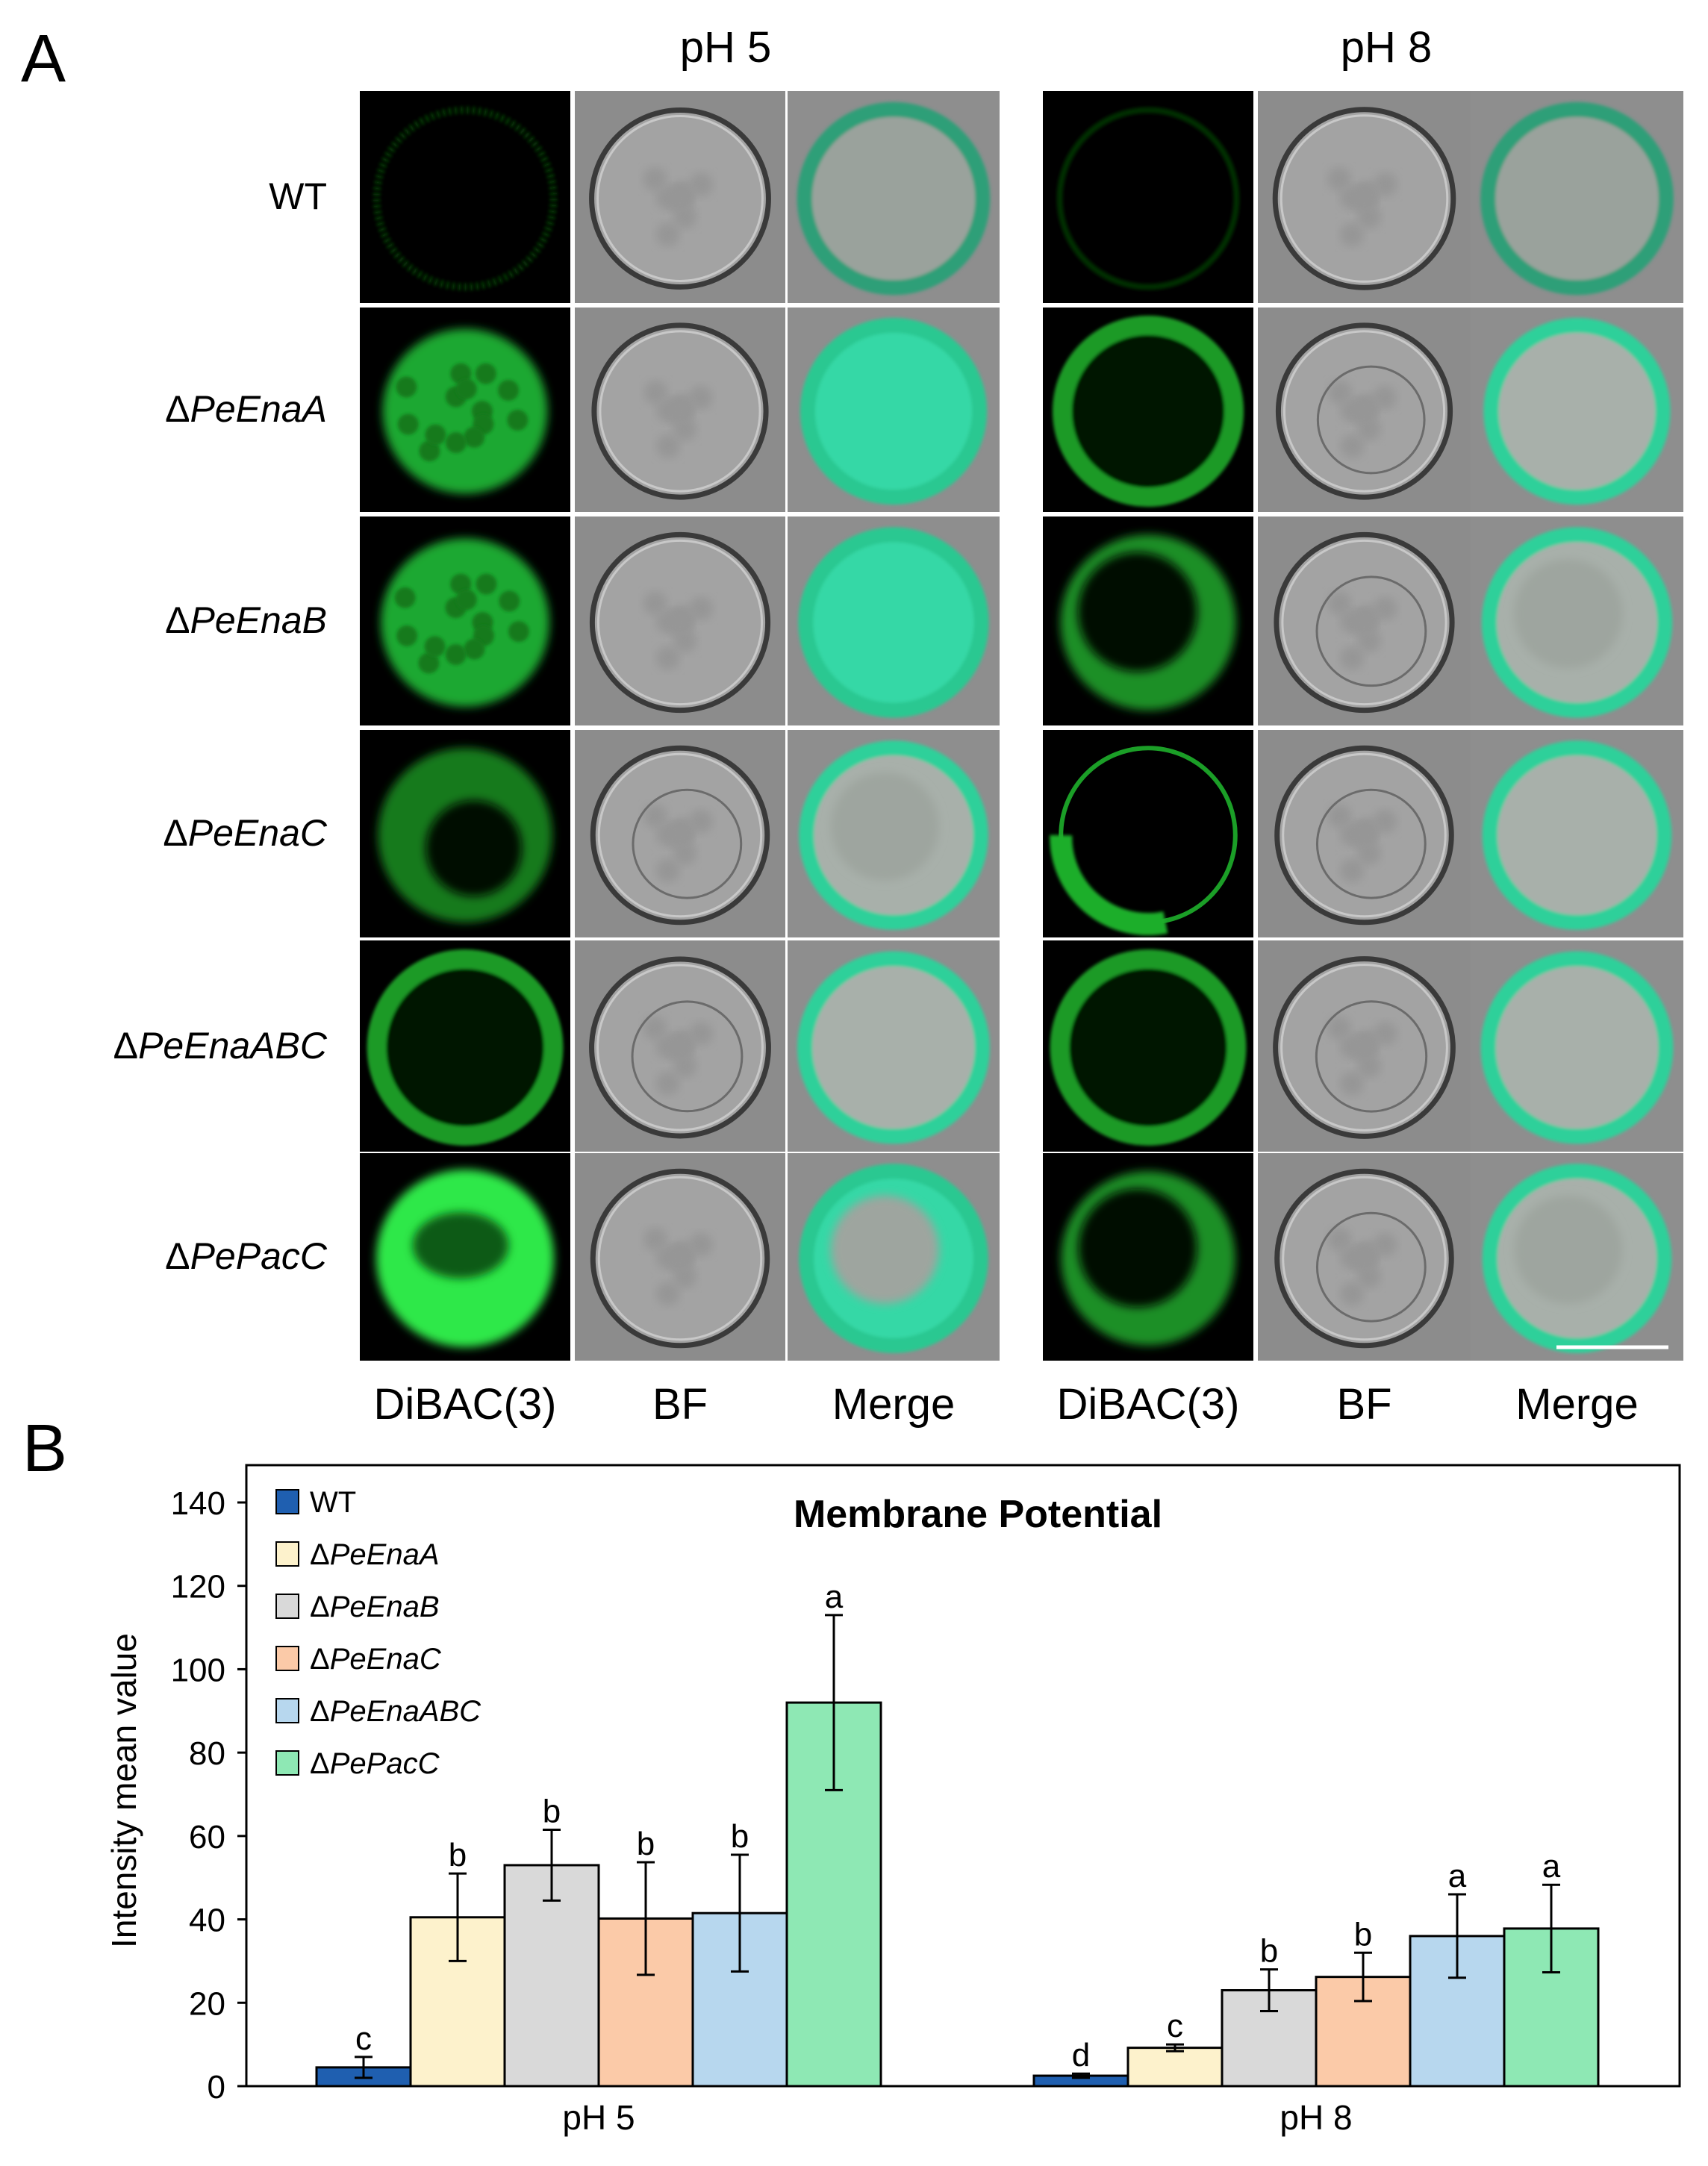  What do you see at coordinates (405, 1712) in the screenshot?
I see `legend-gene: PeEnaABC` at bounding box center [405, 1712].